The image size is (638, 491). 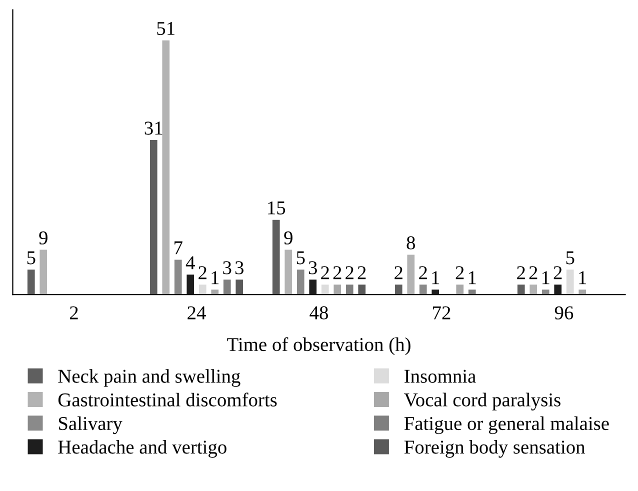 What do you see at coordinates (482, 401) in the screenshot?
I see `legend-label: Vocal cord paralysis` at bounding box center [482, 401].